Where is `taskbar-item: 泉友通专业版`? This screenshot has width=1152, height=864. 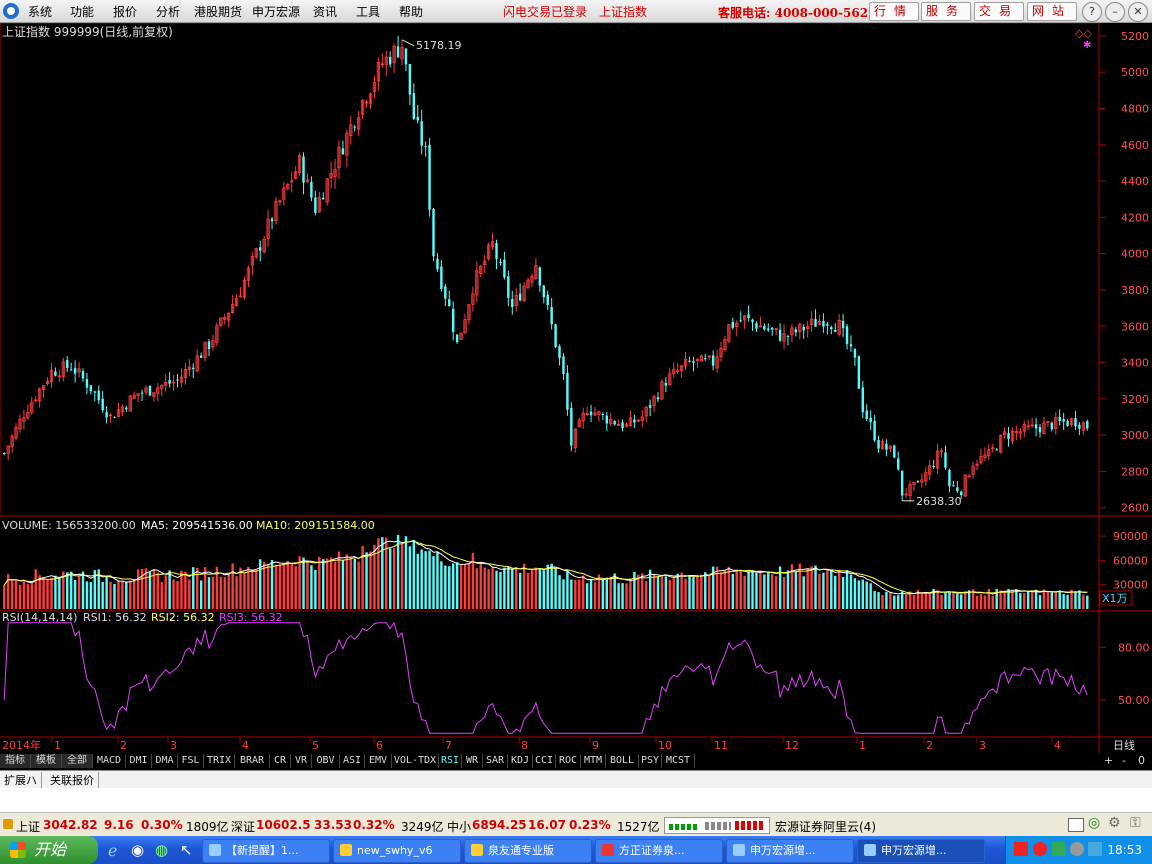
taskbar-item: 泉友通专业版 is located at coordinates (528, 851).